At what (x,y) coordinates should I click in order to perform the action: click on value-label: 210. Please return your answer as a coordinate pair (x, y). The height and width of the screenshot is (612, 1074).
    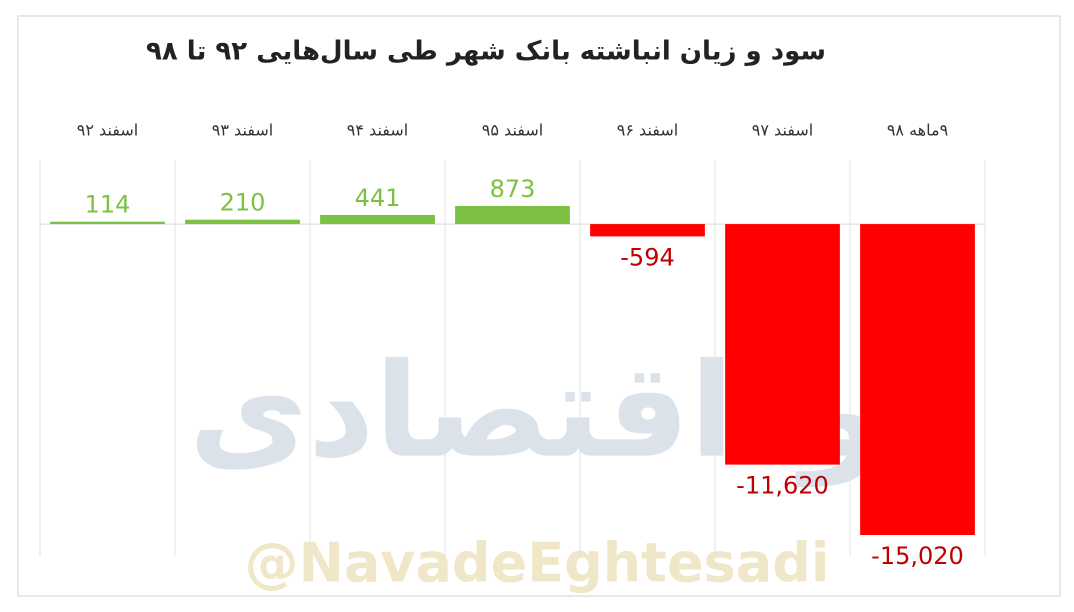
    Looking at the image, I should click on (243, 203).